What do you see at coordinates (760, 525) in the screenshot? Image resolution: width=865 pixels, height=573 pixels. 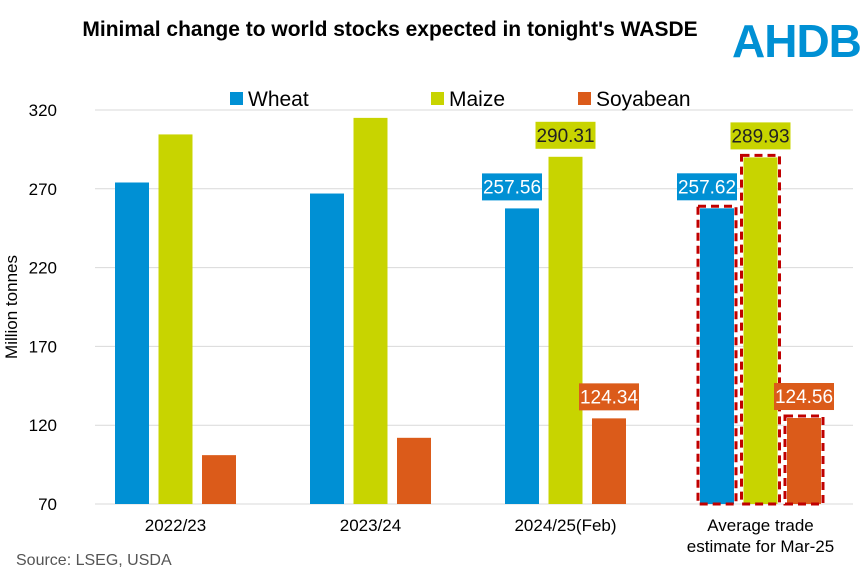 I see `x-tick-label: Average trade` at bounding box center [760, 525].